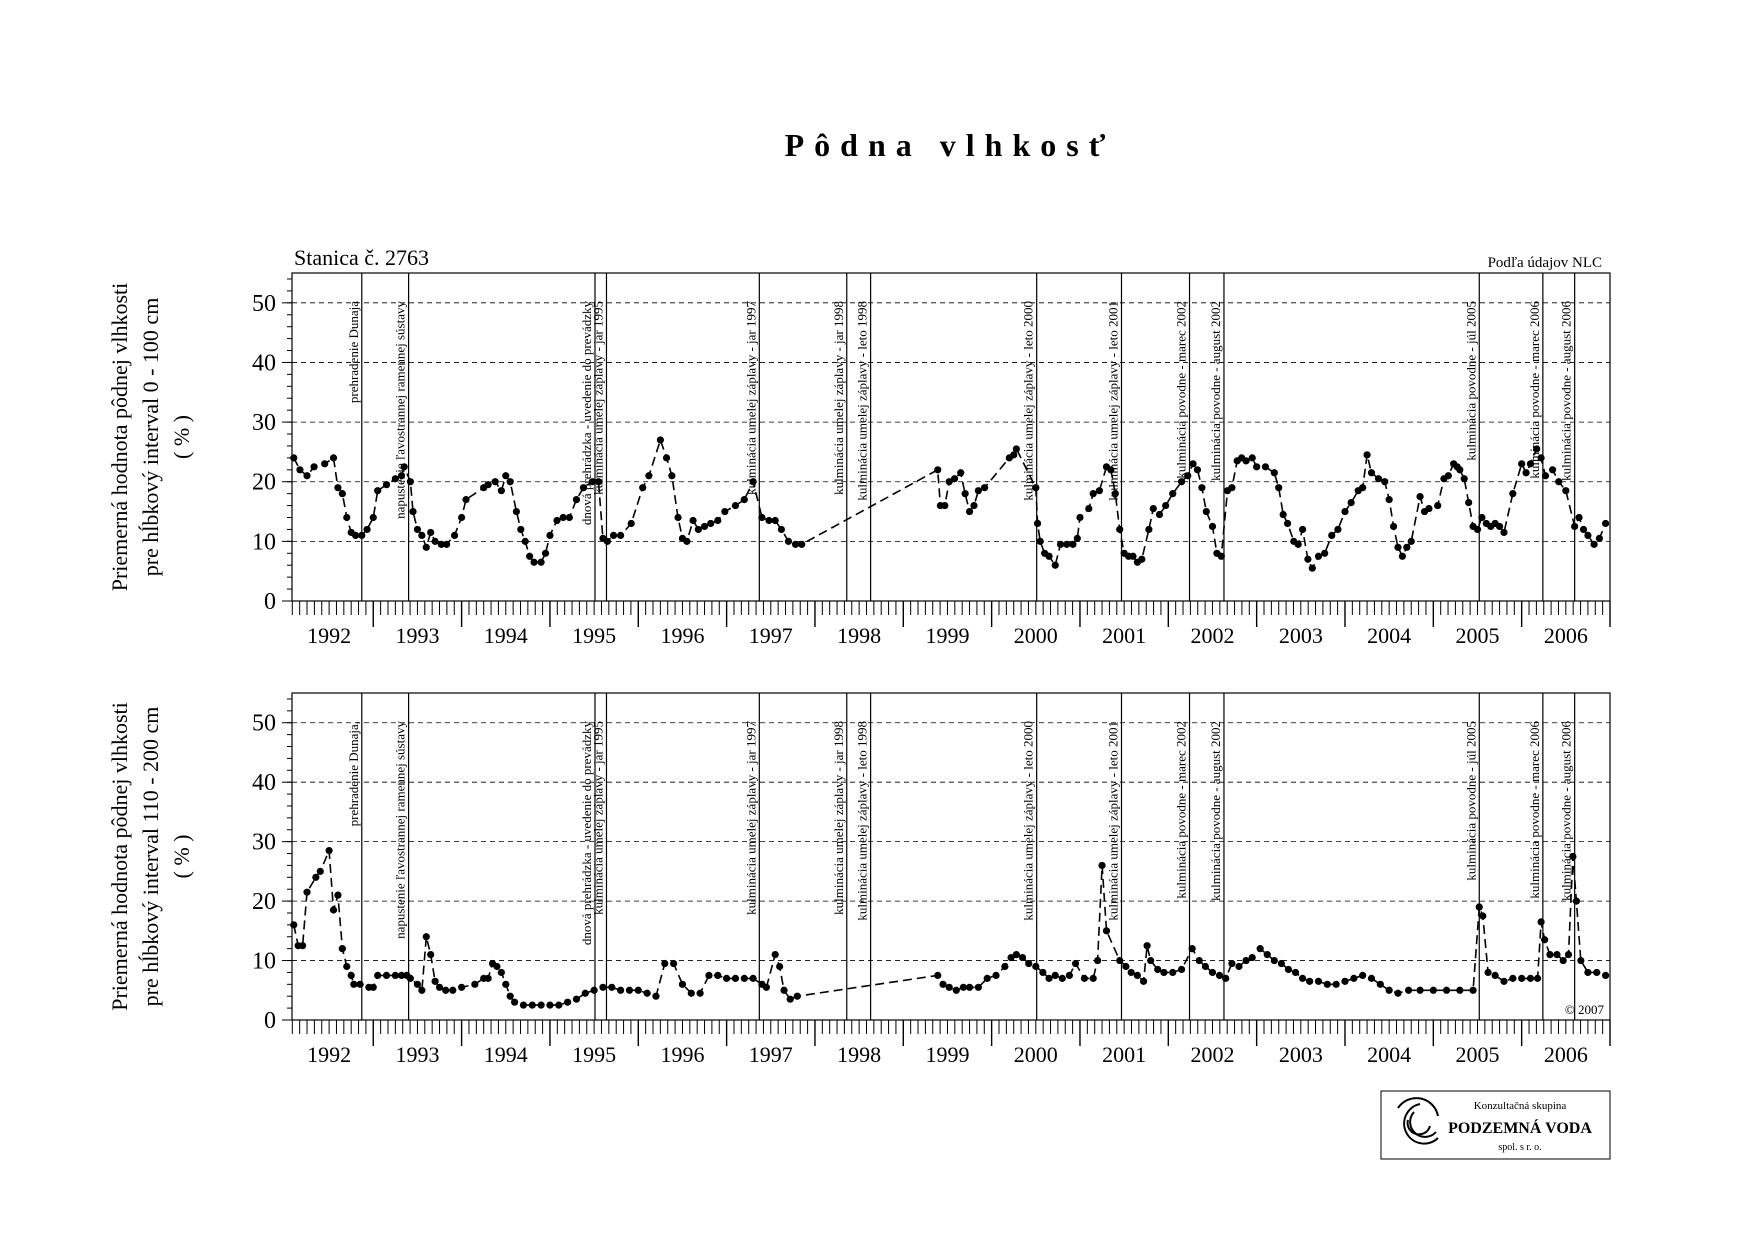 This screenshot has width=1755, height=1240. What do you see at coordinates (181, 437) in the screenshot?
I see `y-axis-label: ( % )` at bounding box center [181, 437].